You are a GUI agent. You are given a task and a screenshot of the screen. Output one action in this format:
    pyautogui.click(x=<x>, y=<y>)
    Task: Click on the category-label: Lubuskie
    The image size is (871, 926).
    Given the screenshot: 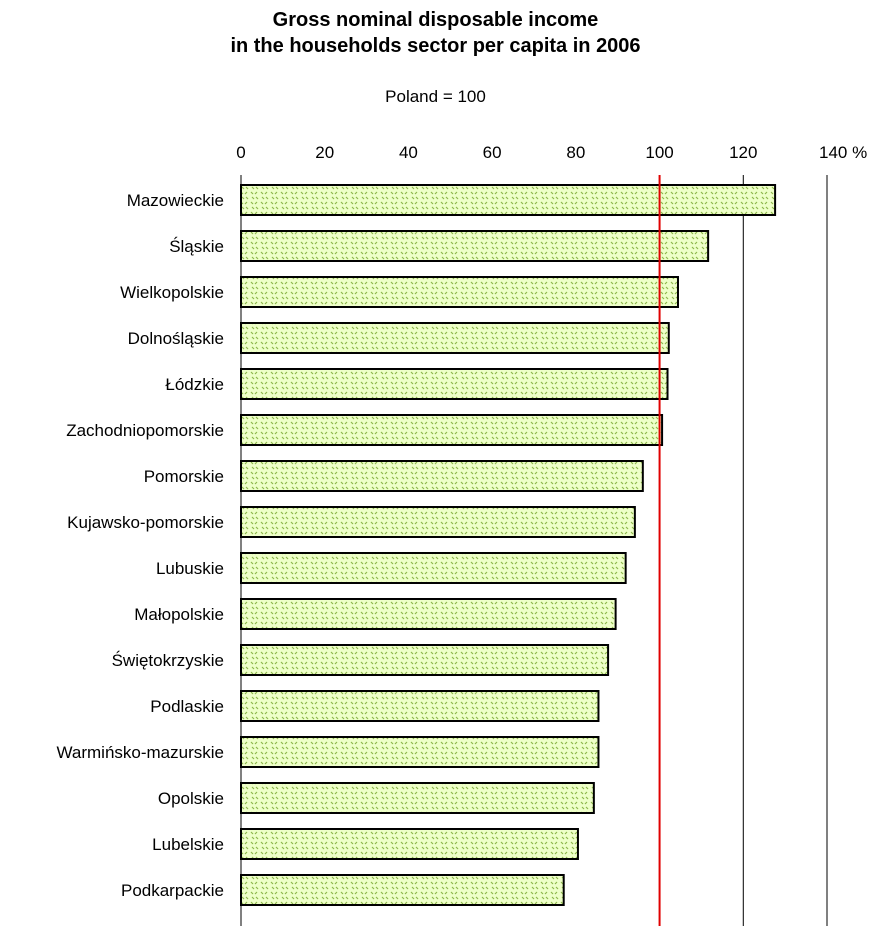 What is the action you would take?
    pyautogui.click(x=190, y=568)
    